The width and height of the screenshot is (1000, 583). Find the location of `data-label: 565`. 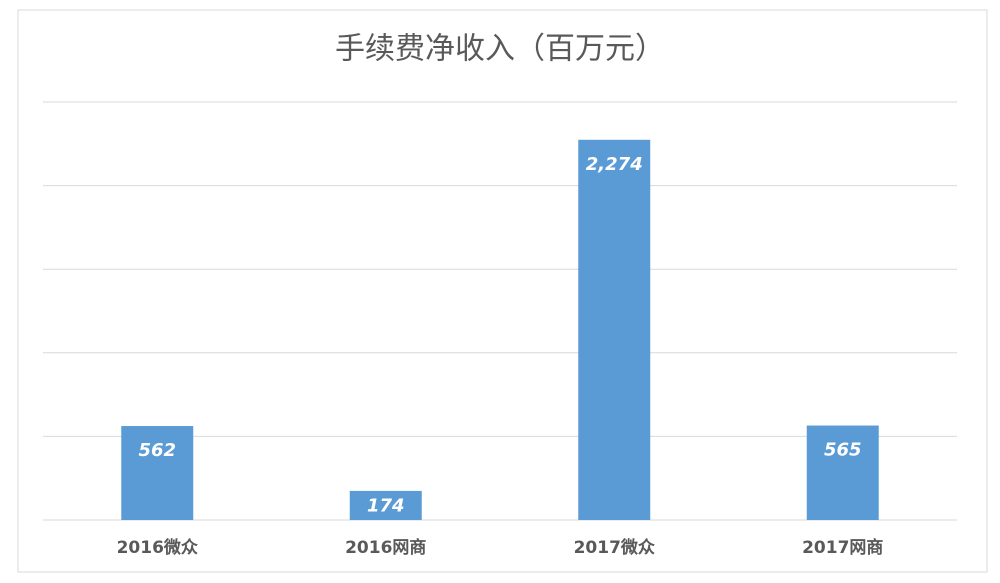

data-label: 565 is located at coordinates (843, 450).